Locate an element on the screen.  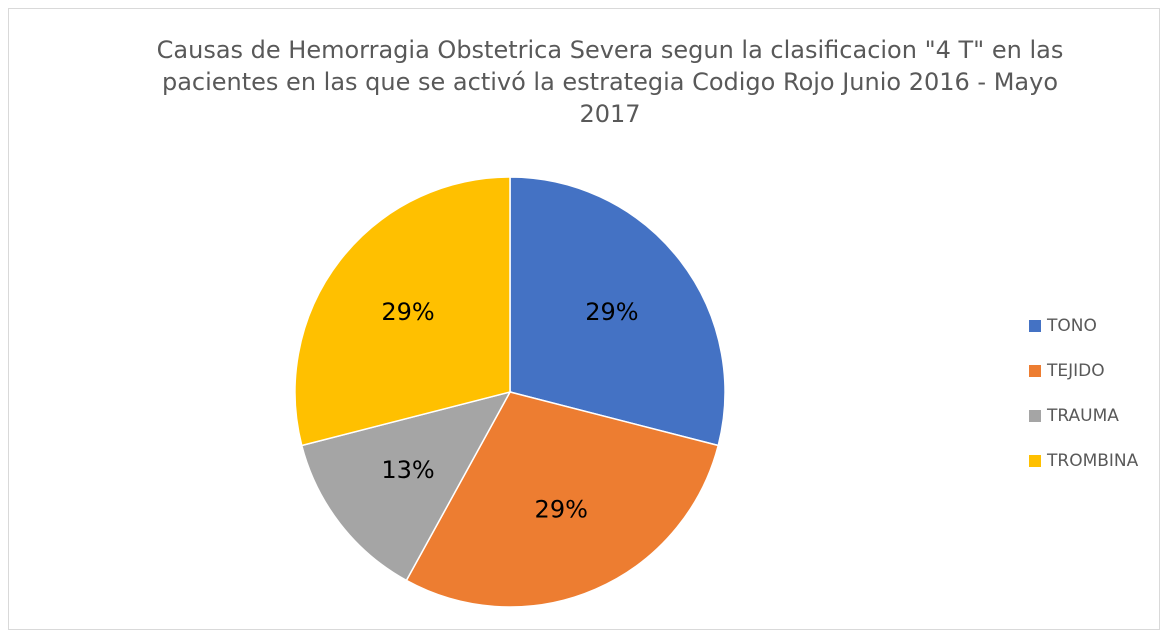
legend-label: TRAUMA is located at coordinates (1082, 416).